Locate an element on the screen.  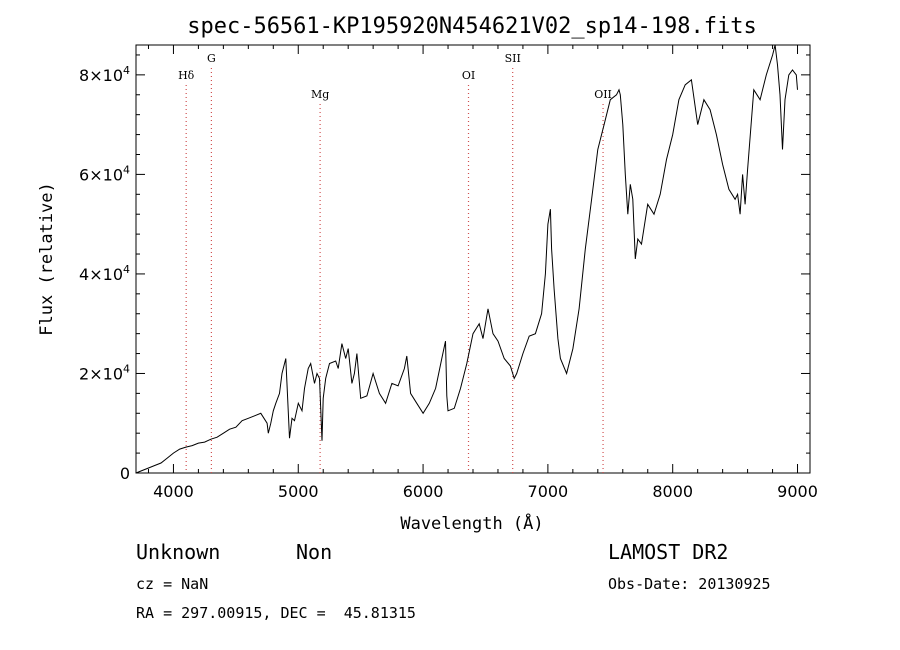
x-tick-label: 9000 is located at coordinates (797, 491).